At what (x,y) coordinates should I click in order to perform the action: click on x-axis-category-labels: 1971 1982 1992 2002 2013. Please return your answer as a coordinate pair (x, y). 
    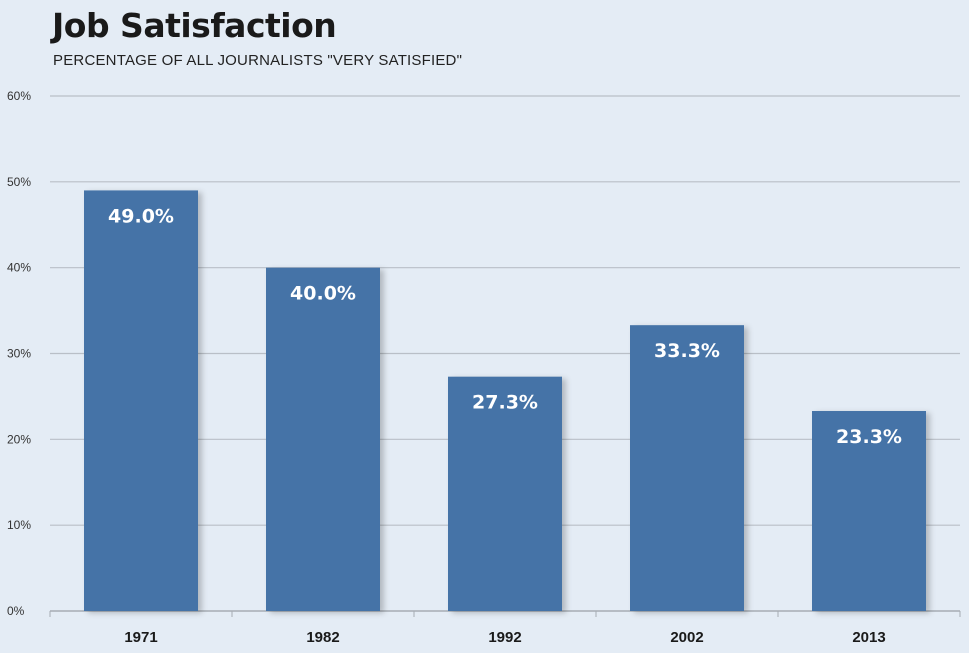
    Looking at the image, I should click on (504, 637).